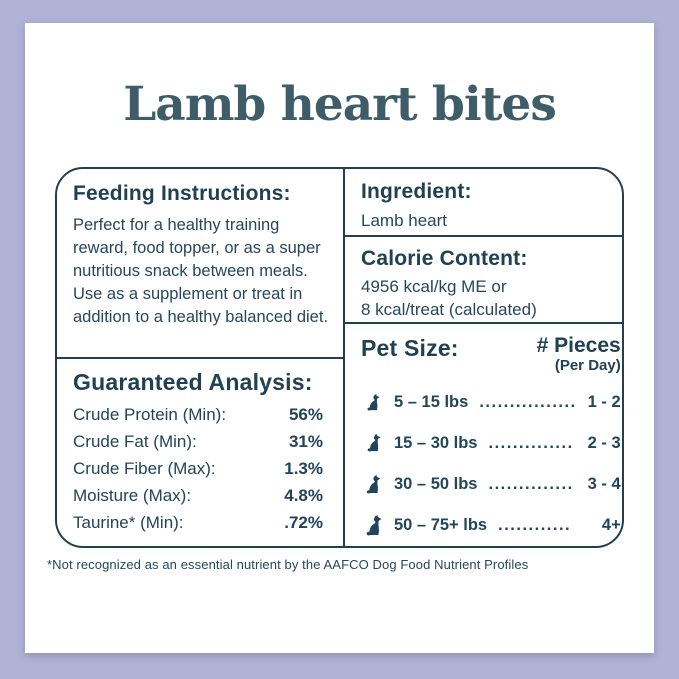 The image size is (679, 679). Describe the element at coordinates (416, 191) in the screenshot. I see `ingredient-heading: Ingredient:` at that location.